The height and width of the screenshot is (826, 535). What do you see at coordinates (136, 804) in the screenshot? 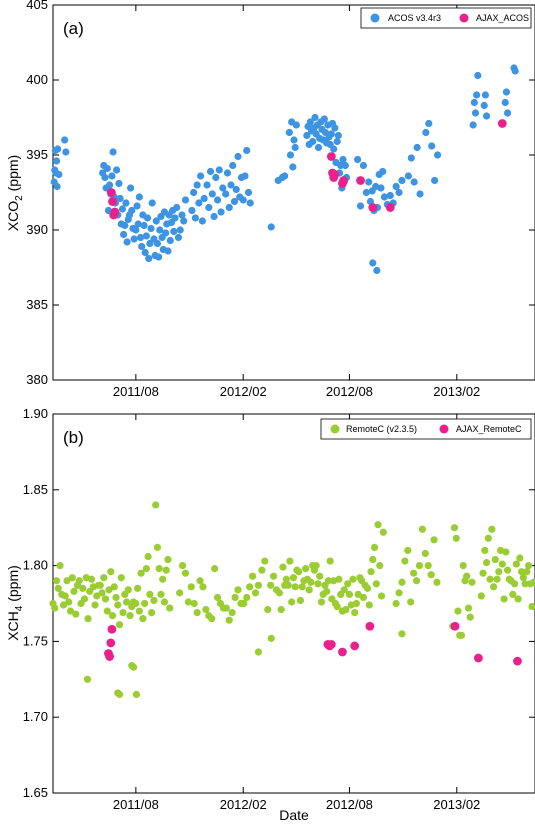
I see `panel-b-xtick-label: 2011/08` at bounding box center [136, 804].